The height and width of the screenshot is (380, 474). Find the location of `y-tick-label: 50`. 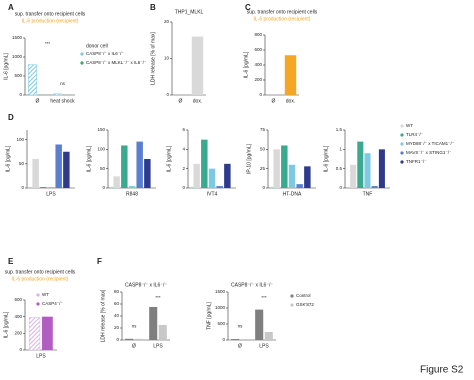

y-tick-label: 50 is located at coordinates (22, 163).